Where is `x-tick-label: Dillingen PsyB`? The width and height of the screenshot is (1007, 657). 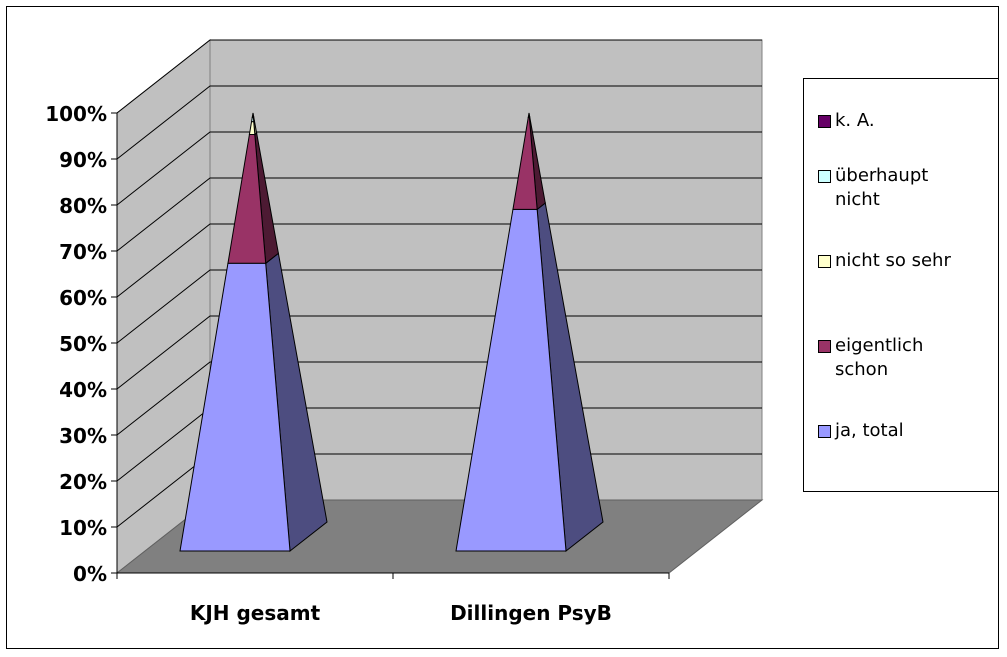
x-tick-label: Dillingen PsyB is located at coordinates (531, 613).